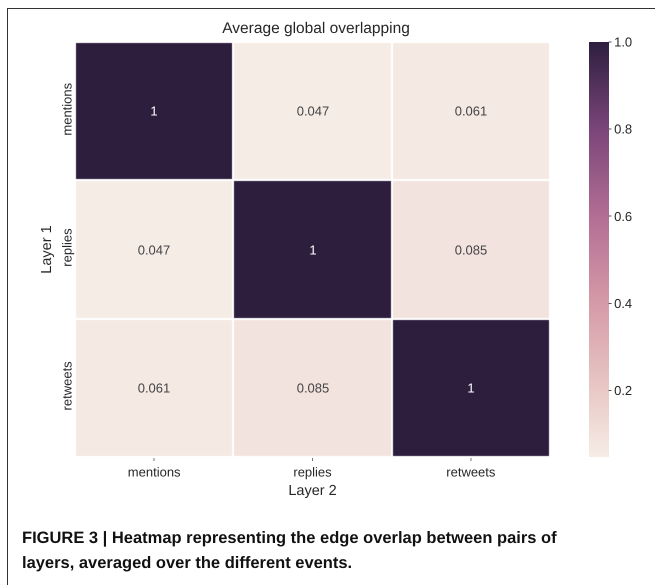 Image resolution: width=655 pixels, height=585 pixels. What do you see at coordinates (623, 303) in the screenshot?
I see `color-bar-label: 0.4` at bounding box center [623, 303].